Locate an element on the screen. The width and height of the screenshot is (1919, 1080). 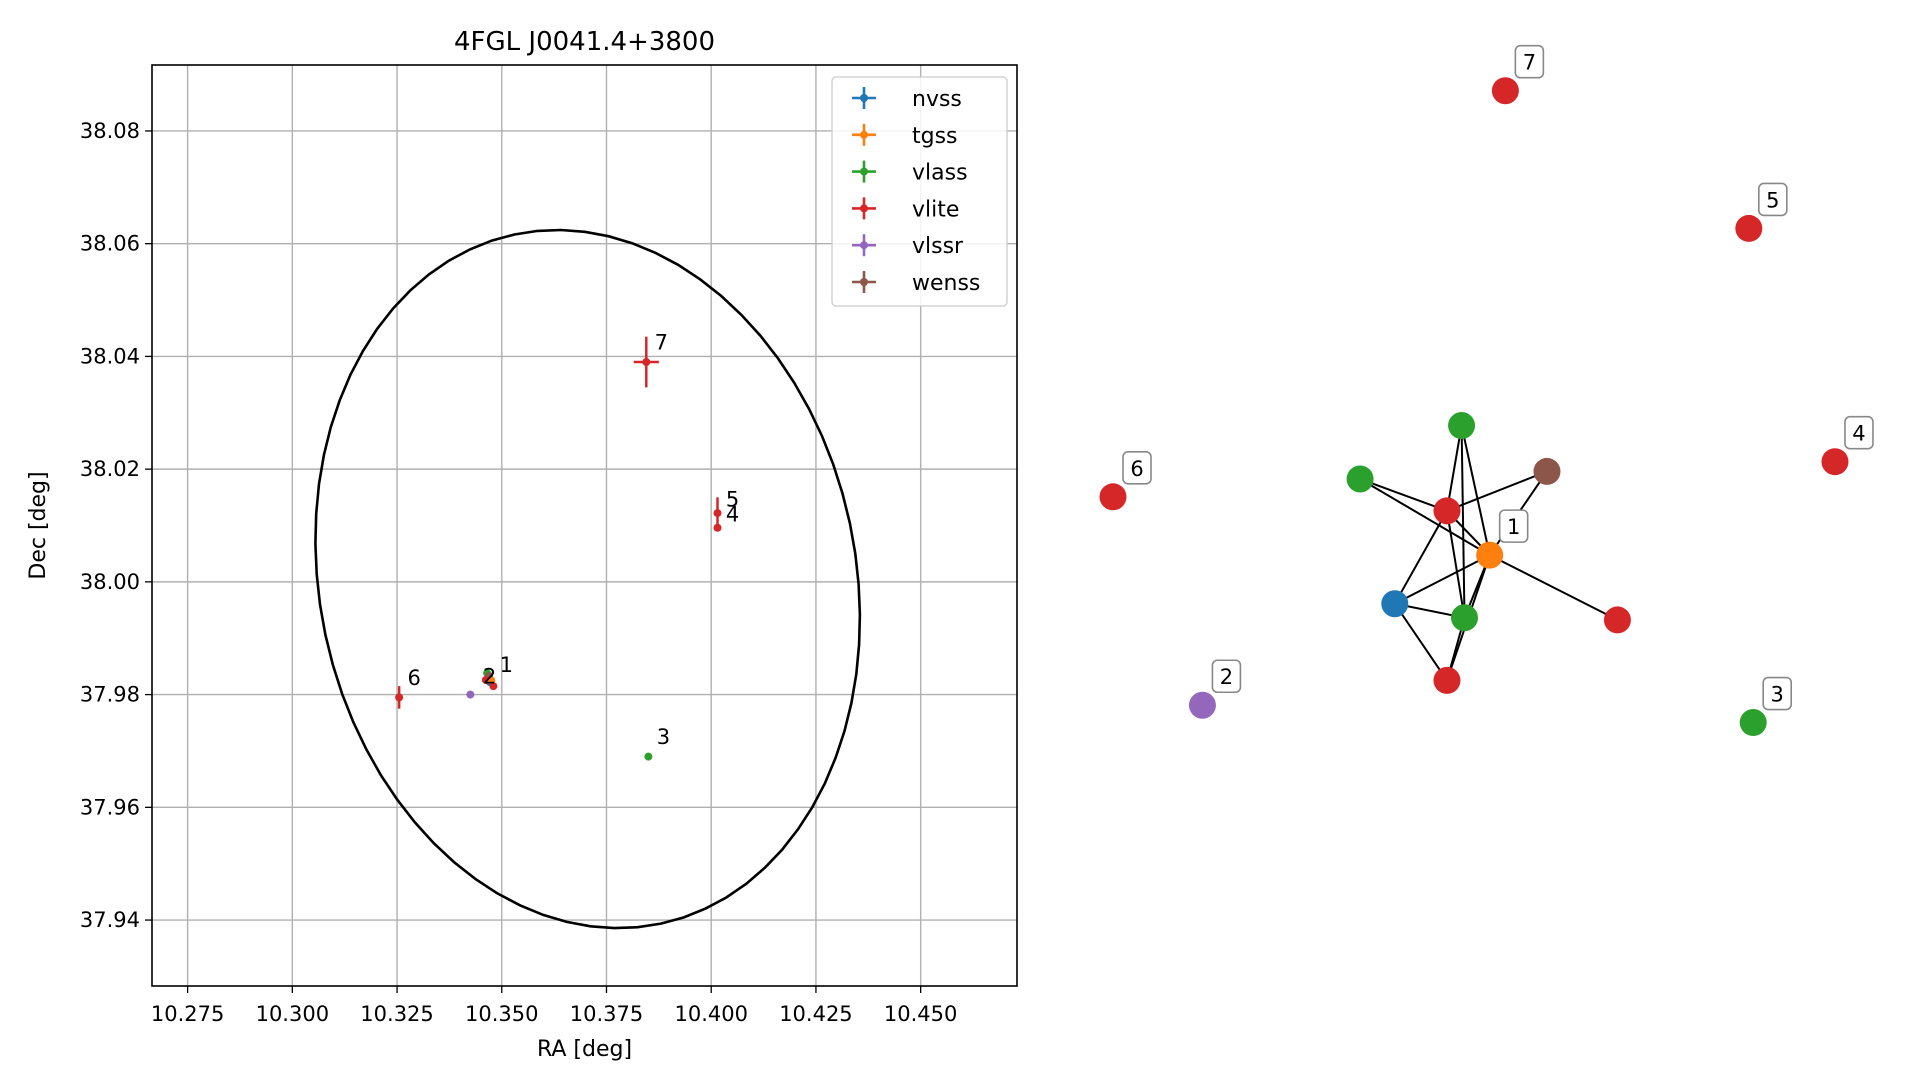
y-axis-label: Dec [deg] is located at coordinates (38, 525).